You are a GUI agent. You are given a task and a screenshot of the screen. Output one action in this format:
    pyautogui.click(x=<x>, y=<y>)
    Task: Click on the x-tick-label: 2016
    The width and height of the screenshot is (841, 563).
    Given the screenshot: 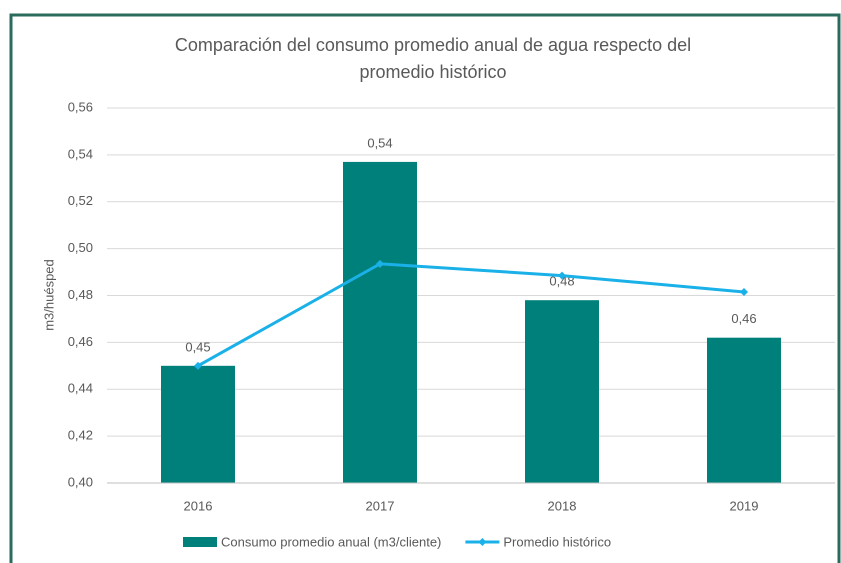 What is the action you would take?
    pyautogui.click(x=198, y=505)
    